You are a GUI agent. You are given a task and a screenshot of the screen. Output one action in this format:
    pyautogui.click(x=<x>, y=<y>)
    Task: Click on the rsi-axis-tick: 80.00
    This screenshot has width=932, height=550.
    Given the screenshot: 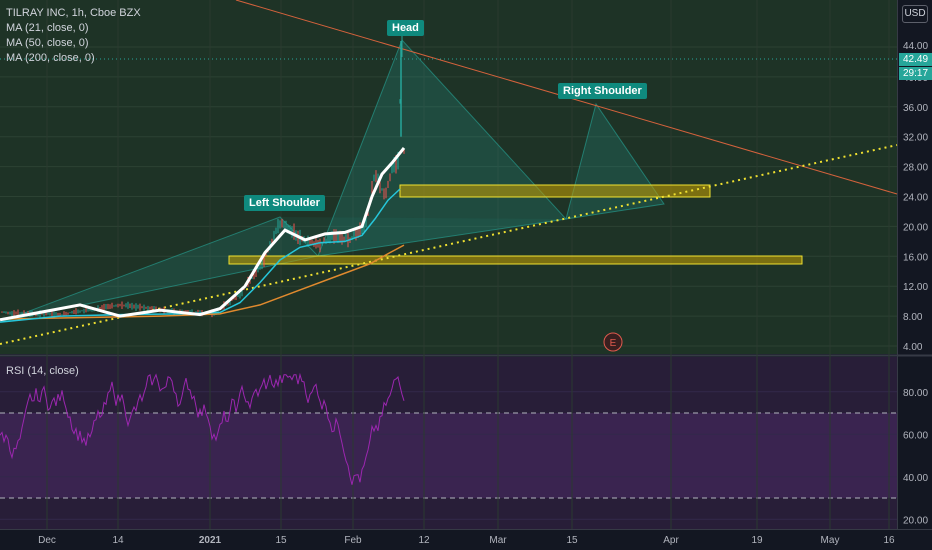 What is the action you would take?
    pyautogui.click(x=915, y=393)
    